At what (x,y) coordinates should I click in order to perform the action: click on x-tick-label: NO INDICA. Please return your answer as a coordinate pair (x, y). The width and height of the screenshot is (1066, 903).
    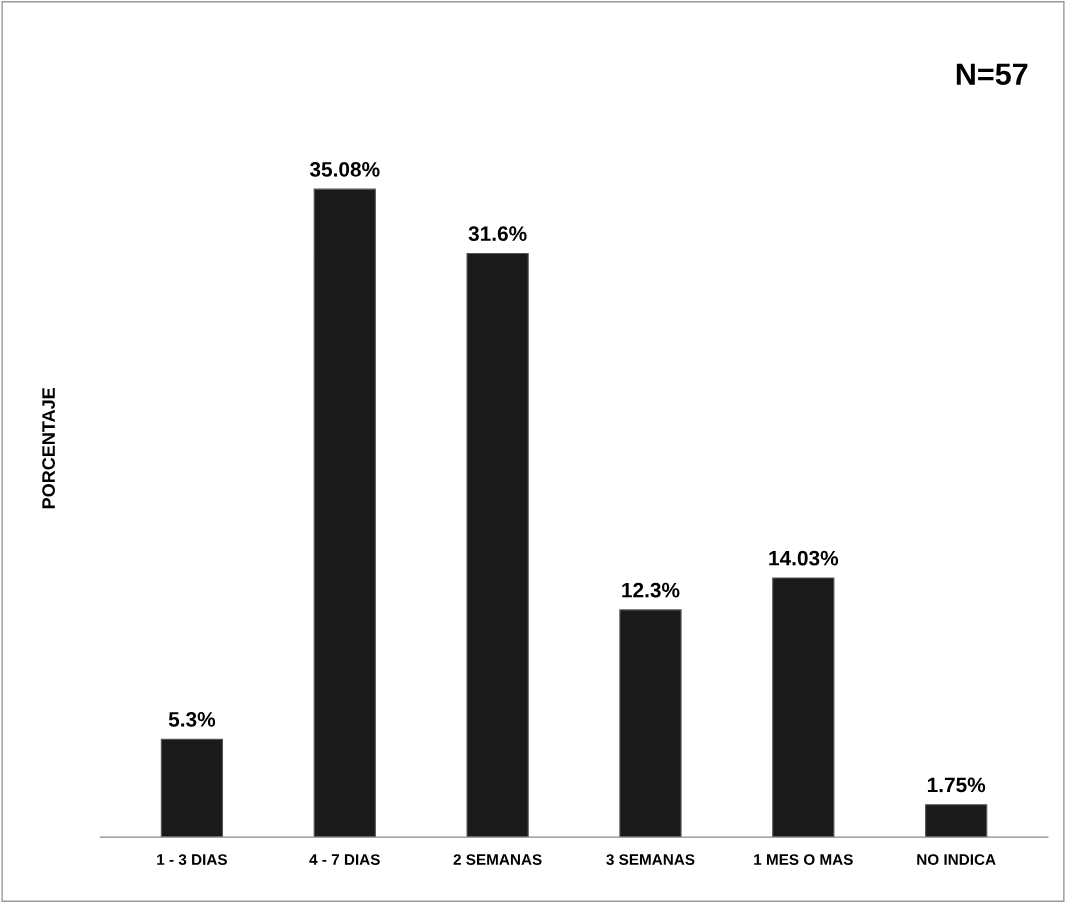
    Looking at the image, I should click on (956, 859).